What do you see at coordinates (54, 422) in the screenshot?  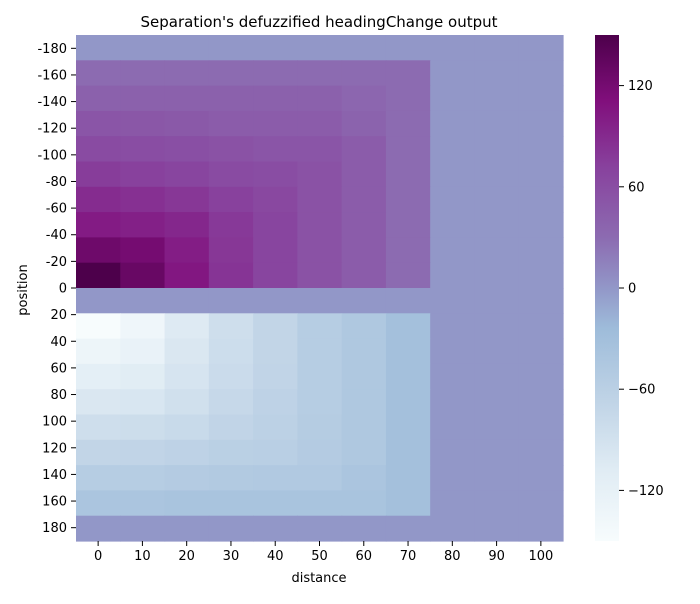 I see `y-tick-label: 100` at bounding box center [54, 422].